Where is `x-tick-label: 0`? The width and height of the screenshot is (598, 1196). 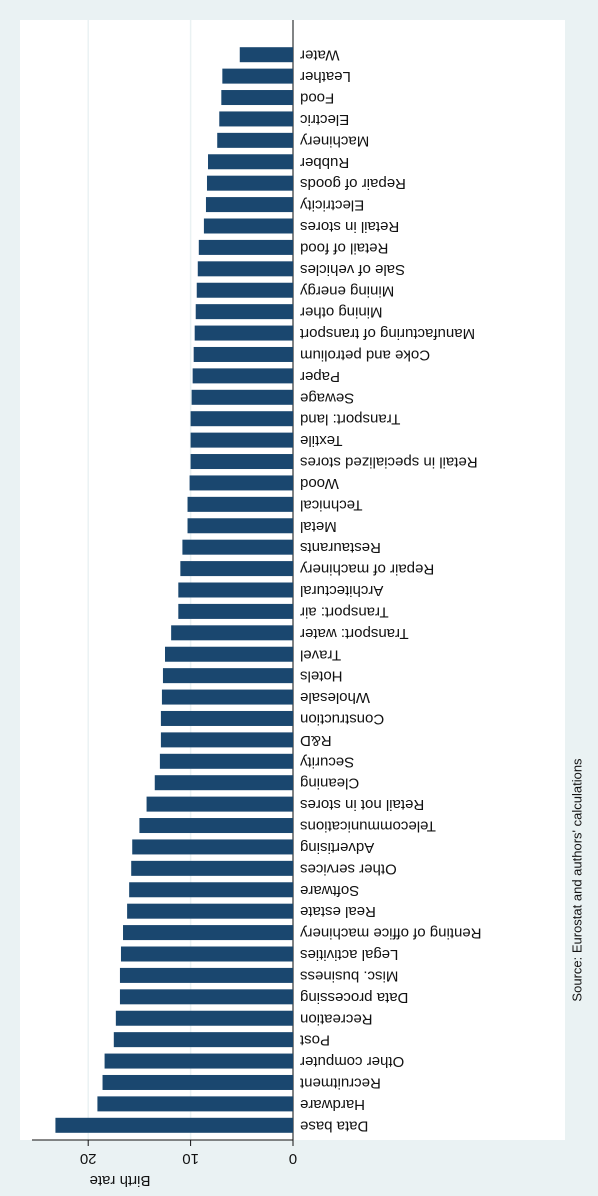 x-tick-label: 0 is located at coordinates (293, 1158).